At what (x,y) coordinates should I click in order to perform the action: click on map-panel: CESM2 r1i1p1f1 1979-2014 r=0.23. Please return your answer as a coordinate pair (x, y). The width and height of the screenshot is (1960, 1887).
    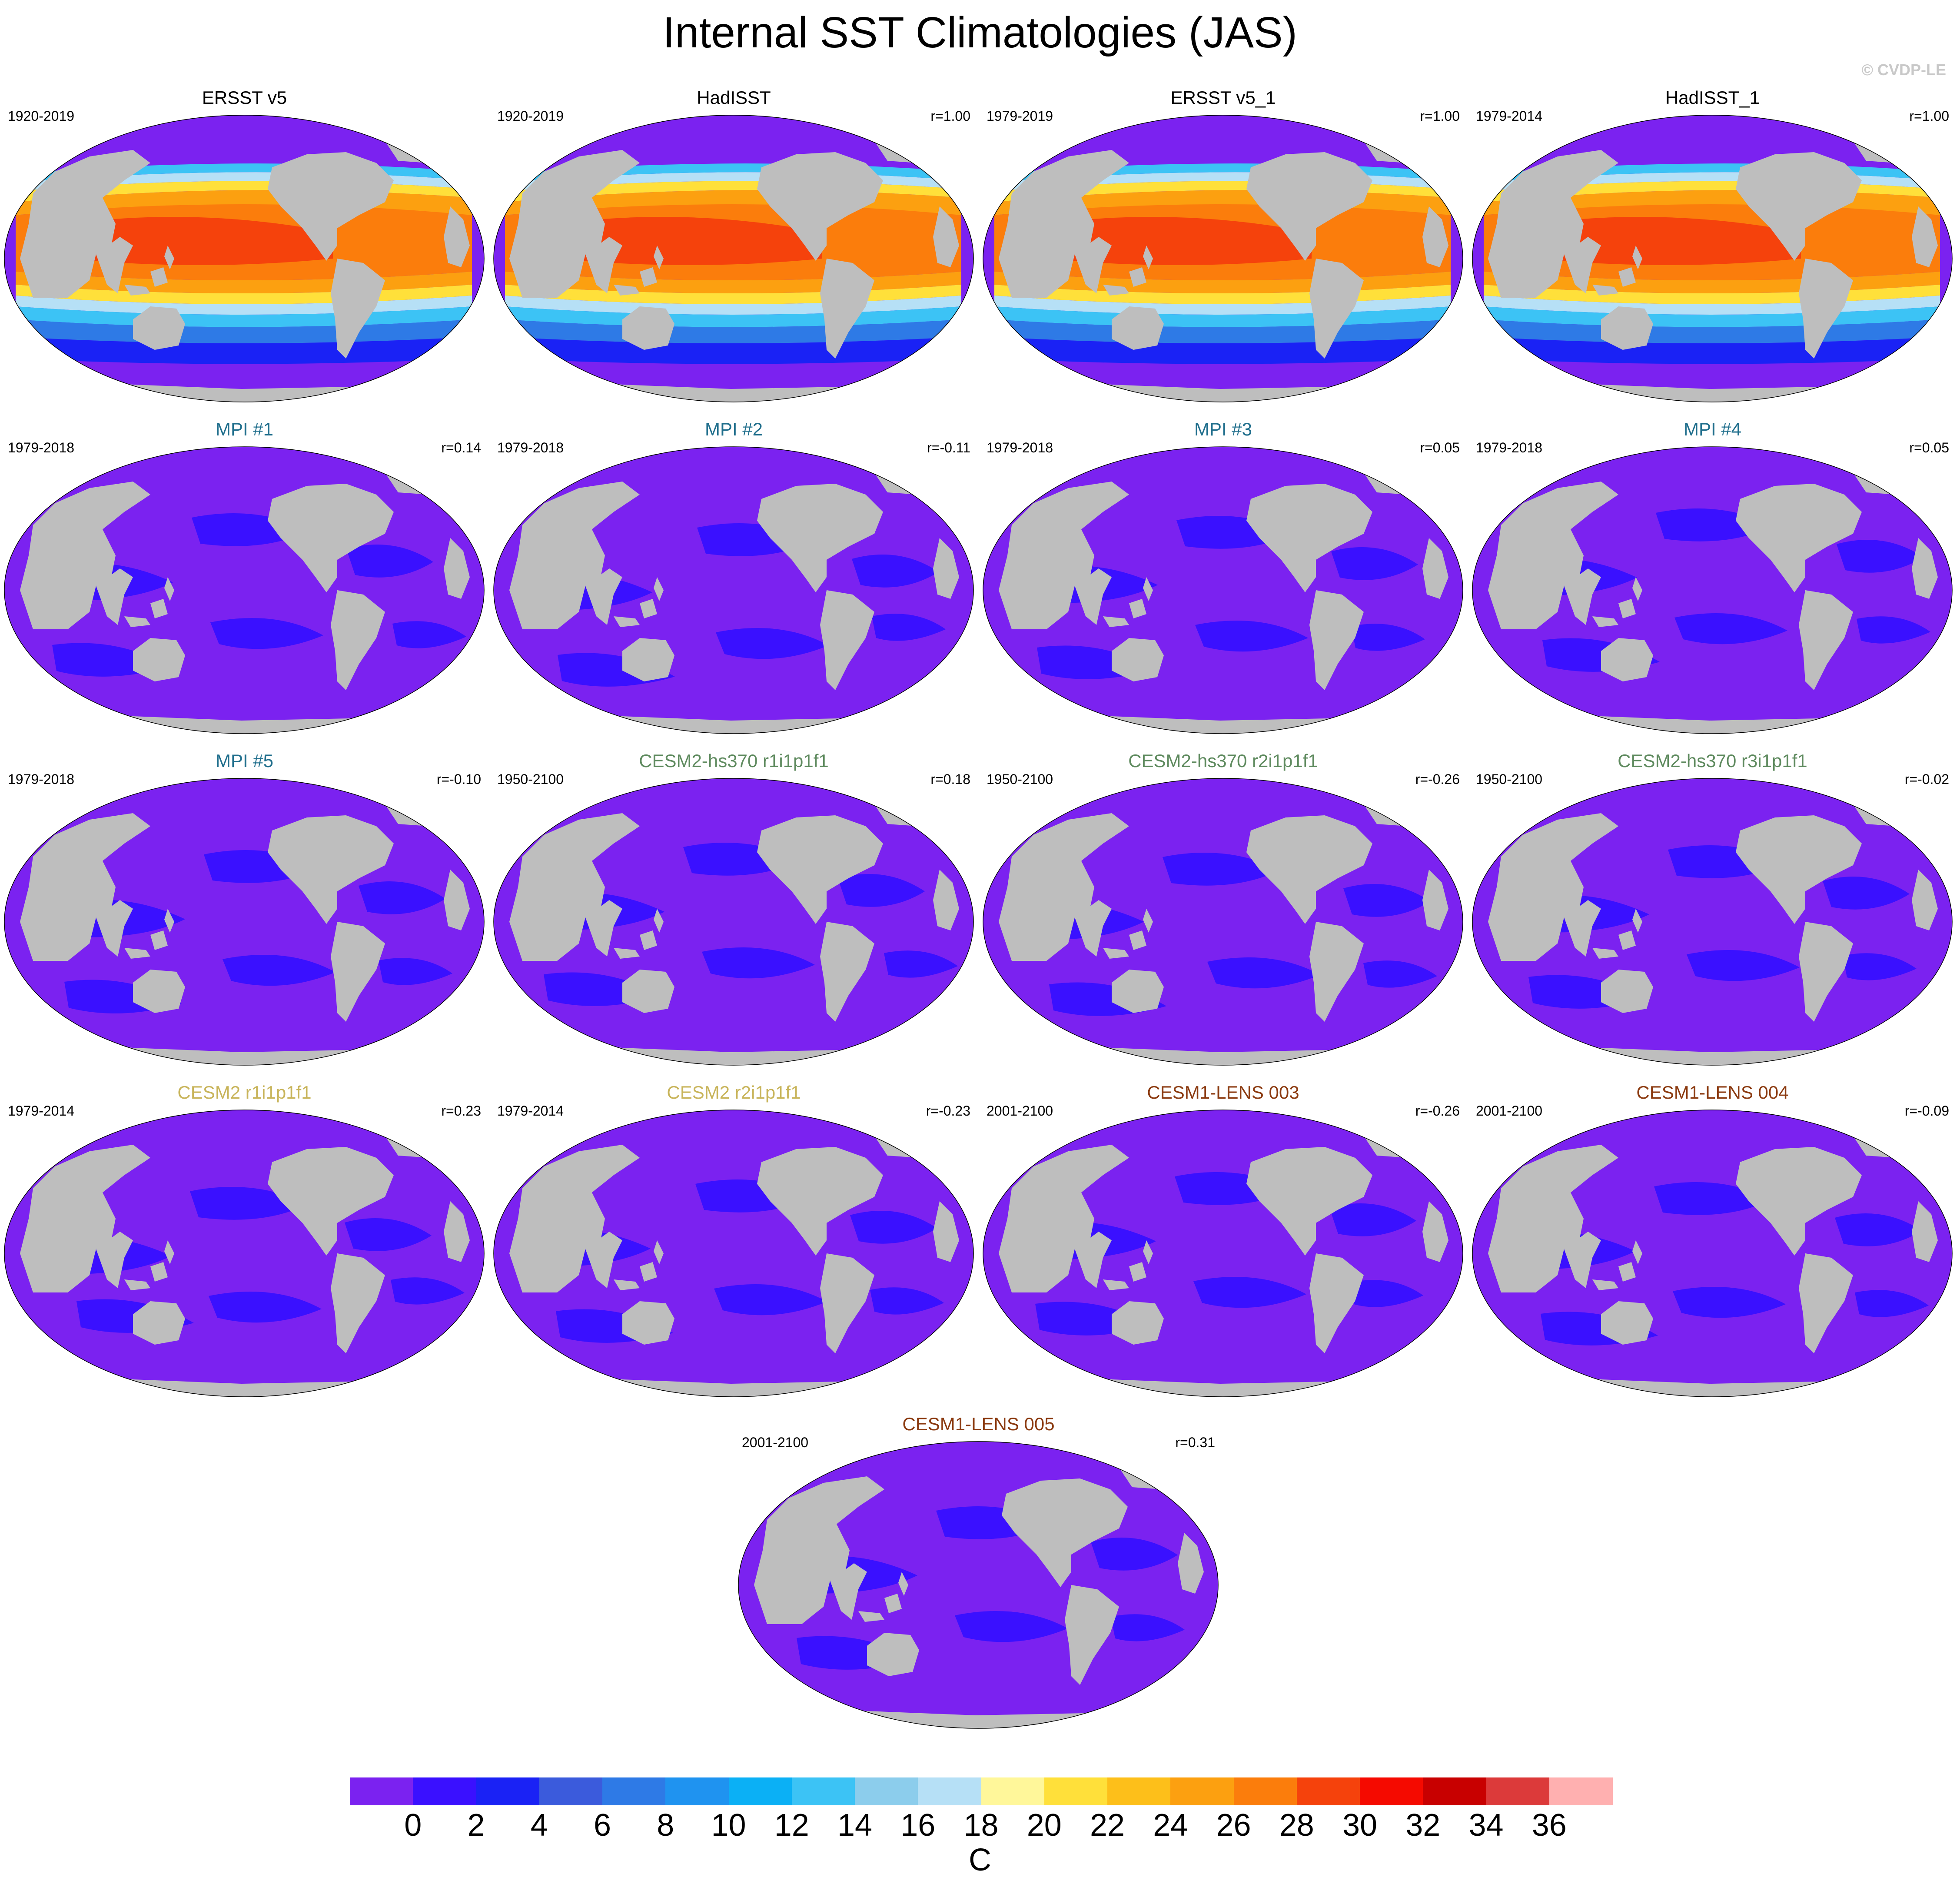
    Looking at the image, I should click on (244, 1238).